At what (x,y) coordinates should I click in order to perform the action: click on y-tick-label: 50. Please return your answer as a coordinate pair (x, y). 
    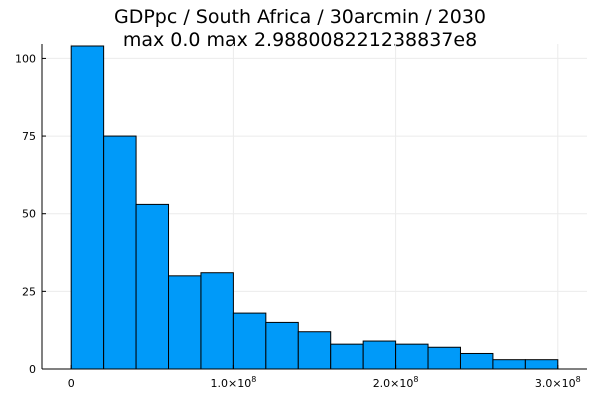
    Looking at the image, I should click on (29, 214).